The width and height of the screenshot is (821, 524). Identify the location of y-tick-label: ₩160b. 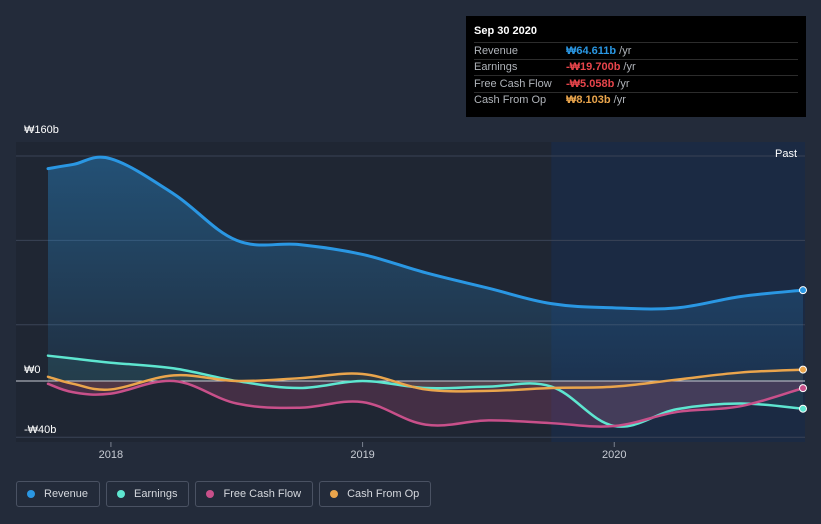
(41, 130).